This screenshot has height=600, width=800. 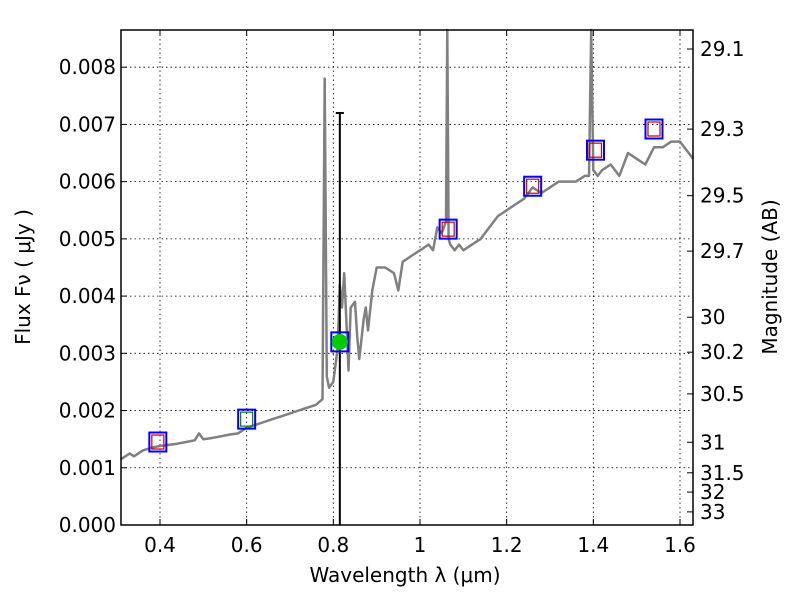 What do you see at coordinates (770, 276) in the screenshot?
I see `y-axis-label-right: Magnitude (AB)` at bounding box center [770, 276].